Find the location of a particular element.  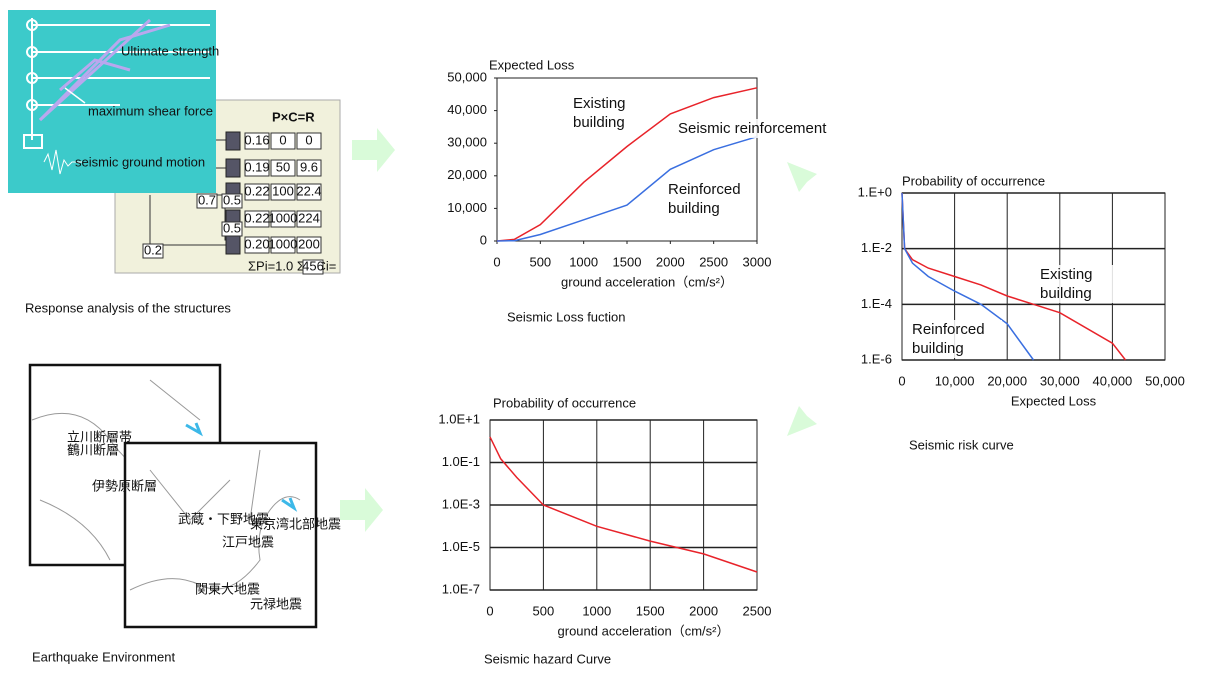

table-cell-text: 22.4 is located at coordinates (308, 190).